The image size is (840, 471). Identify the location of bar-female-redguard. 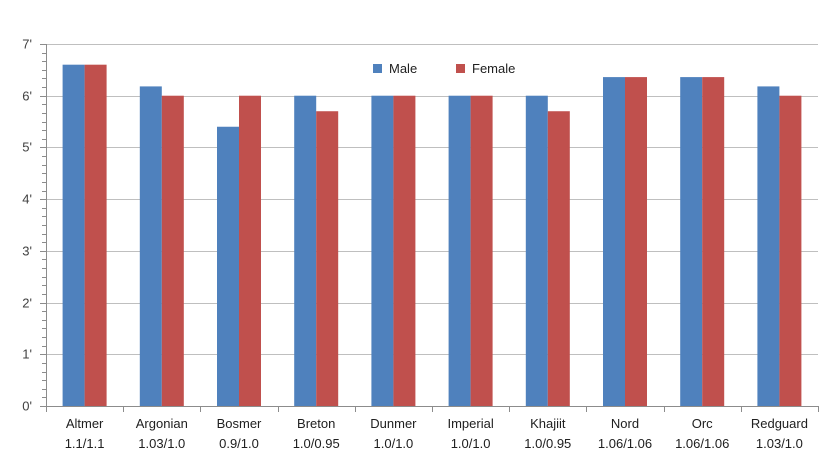
(790, 250).